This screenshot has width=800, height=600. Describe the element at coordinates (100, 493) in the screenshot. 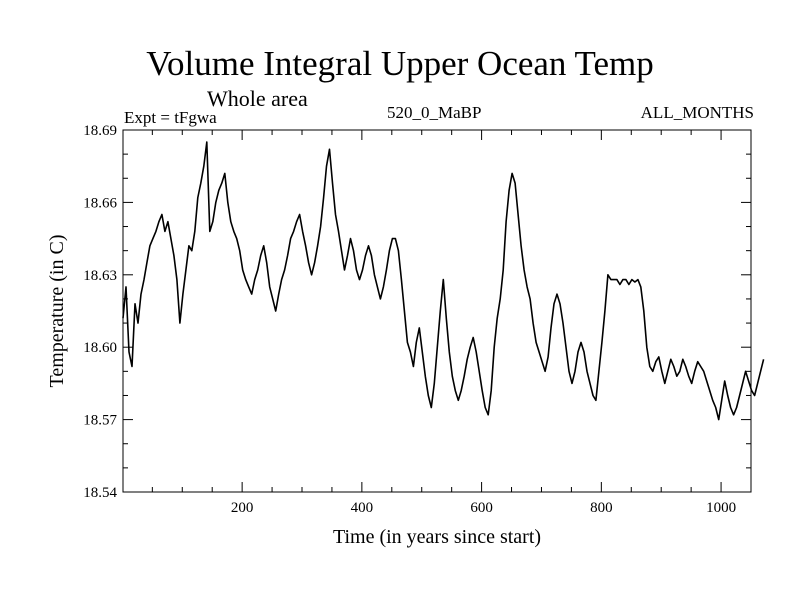

I see `y-tick-label: 18.54` at that location.